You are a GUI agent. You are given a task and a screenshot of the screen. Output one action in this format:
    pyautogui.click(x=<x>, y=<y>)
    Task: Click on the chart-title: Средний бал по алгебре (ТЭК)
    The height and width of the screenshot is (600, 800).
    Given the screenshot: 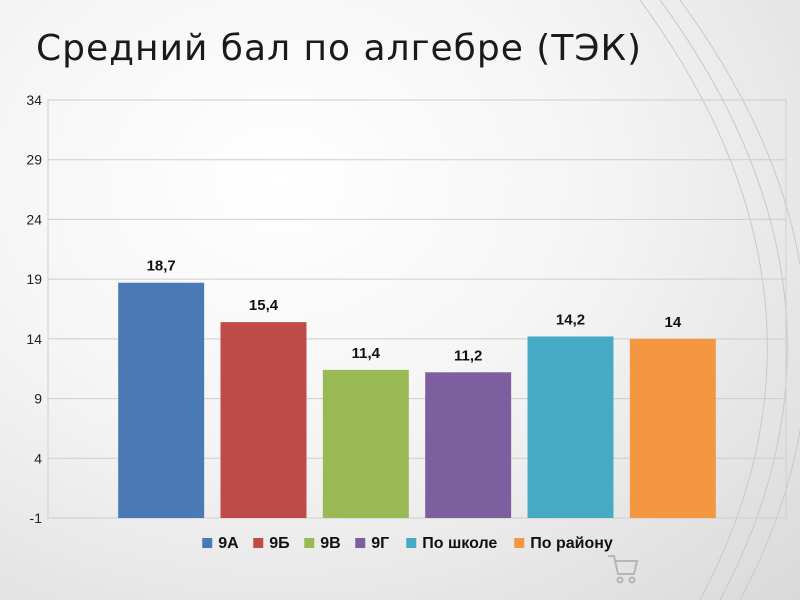 What is the action you would take?
    pyautogui.click(x=339, y=48)
    